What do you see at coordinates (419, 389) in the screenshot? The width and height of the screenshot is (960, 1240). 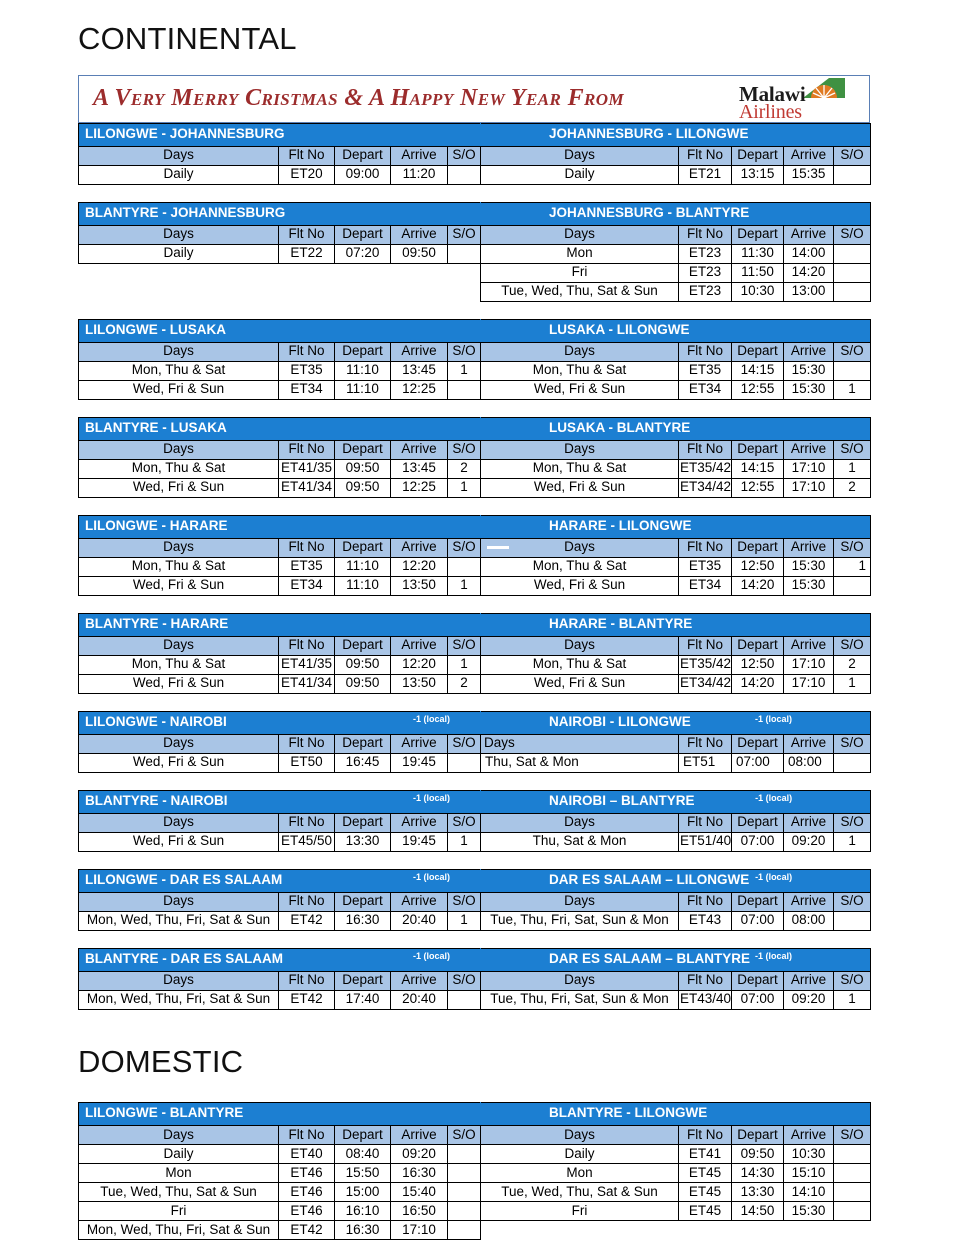 I see `cell-arrive-time: 12:25` at bounding box center [419, 389].